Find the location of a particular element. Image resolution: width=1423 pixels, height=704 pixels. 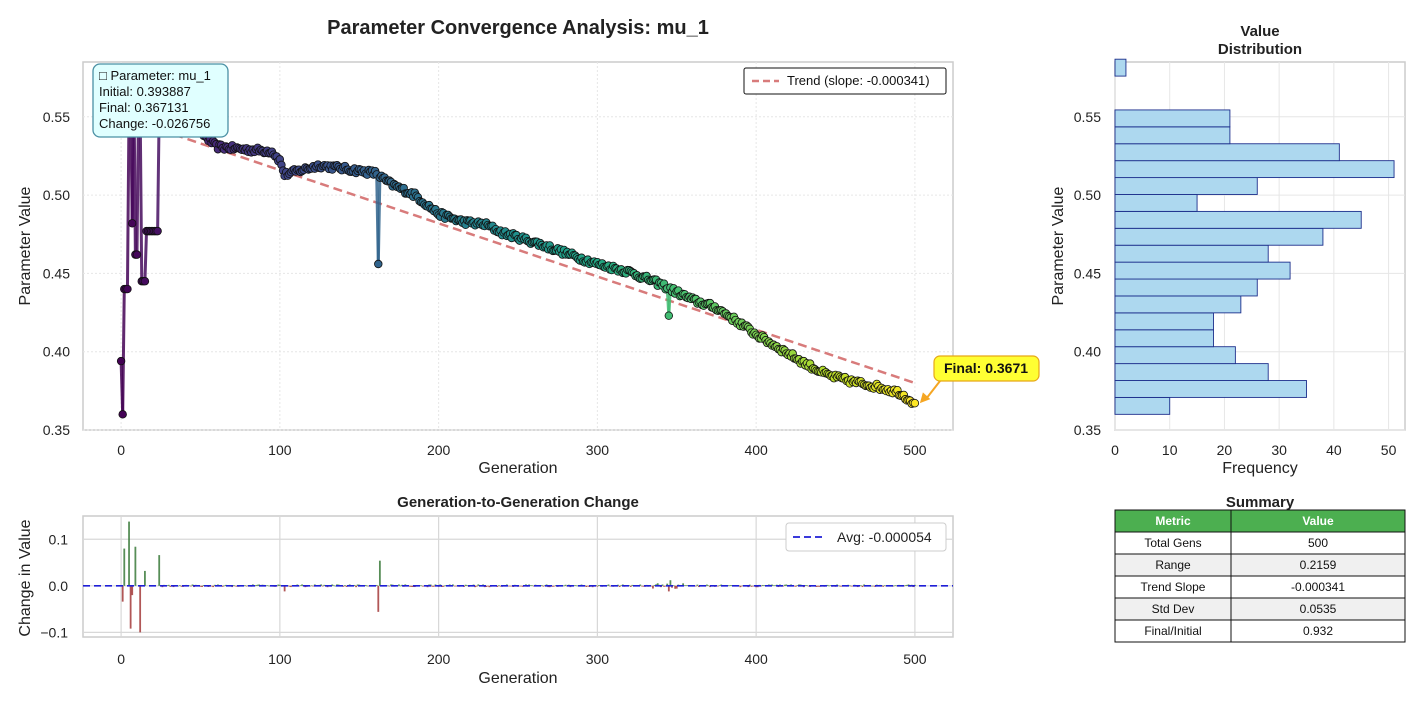

summary-metric-label: Trend Slope is located at coordinates (1173, 587).